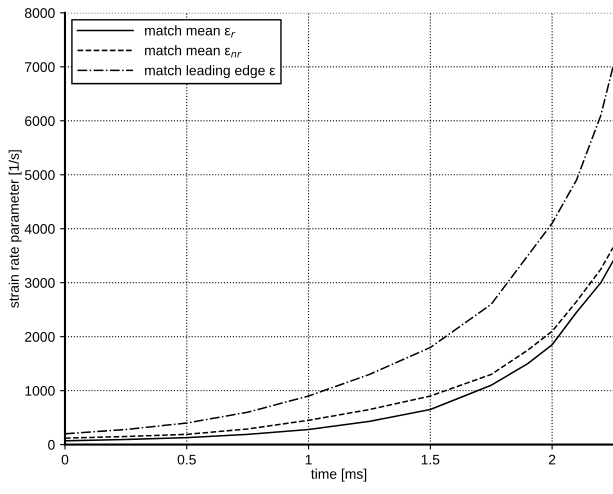 This screenshot has height=494, width=613. Describe the element at coordinates (193, 51) in the screenshot. I see `legend-label: match mean ε$_{nr}$` at that location.